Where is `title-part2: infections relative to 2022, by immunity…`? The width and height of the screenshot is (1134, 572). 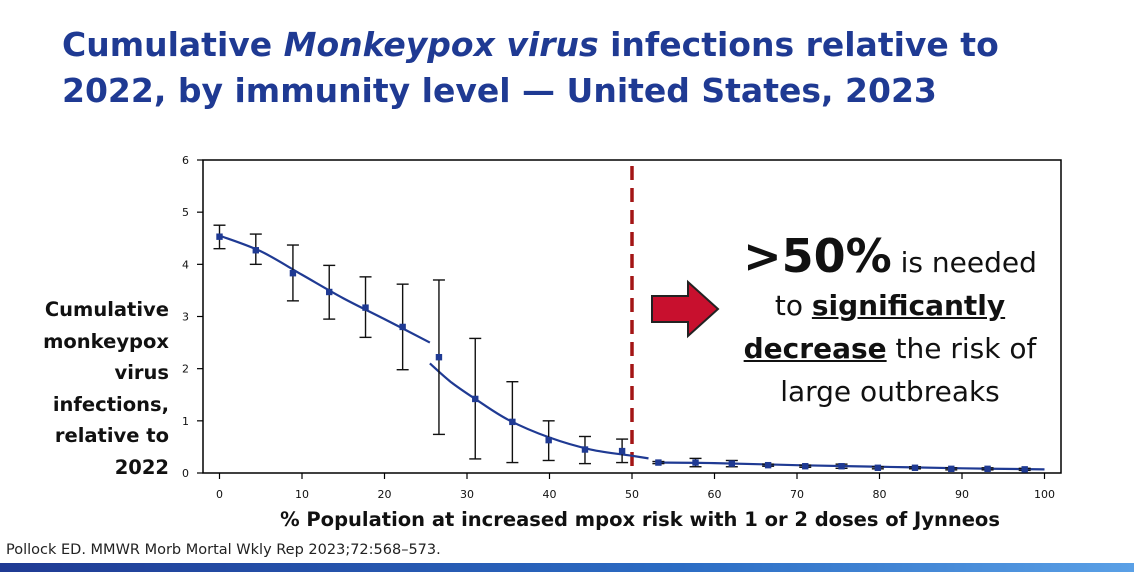
title-part2: infections relative to 2022, by immunity… is located at coordinates (530, 67).